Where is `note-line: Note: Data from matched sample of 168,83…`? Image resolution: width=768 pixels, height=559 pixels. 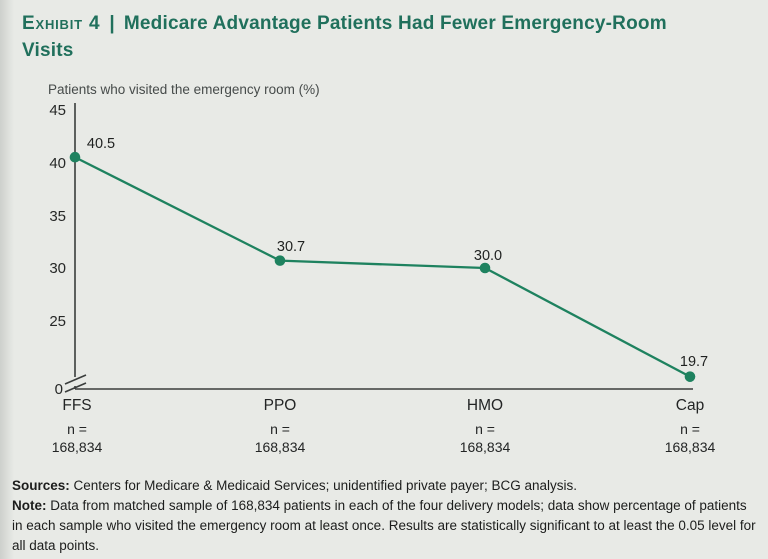
note-line: Note: Data from matched sample of 168,83… is located at coordinates (384, 526).